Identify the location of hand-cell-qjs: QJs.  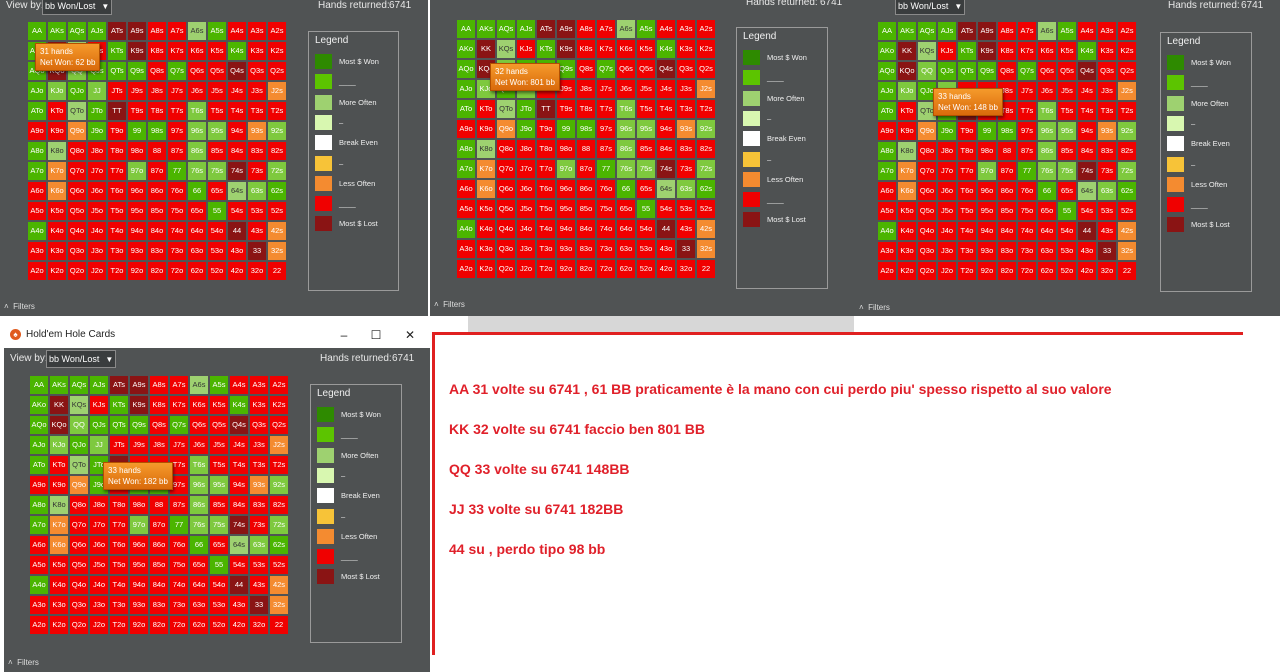
(947, 71).